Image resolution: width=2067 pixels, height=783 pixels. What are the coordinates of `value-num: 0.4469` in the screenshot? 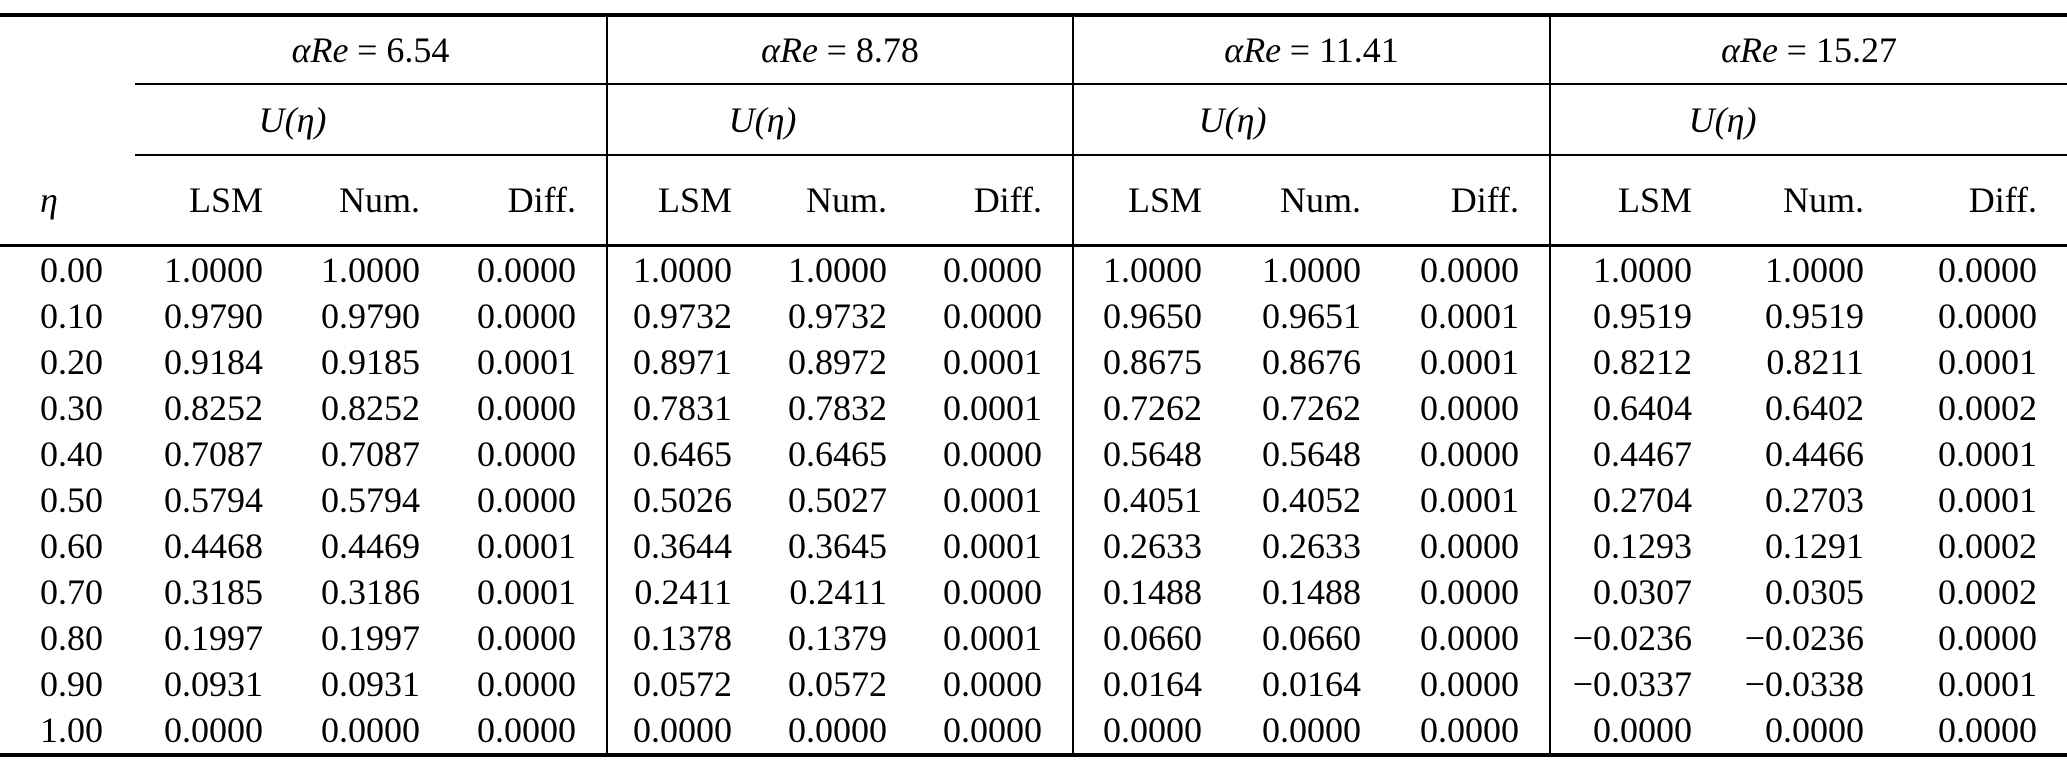 It's located at (370, 546).